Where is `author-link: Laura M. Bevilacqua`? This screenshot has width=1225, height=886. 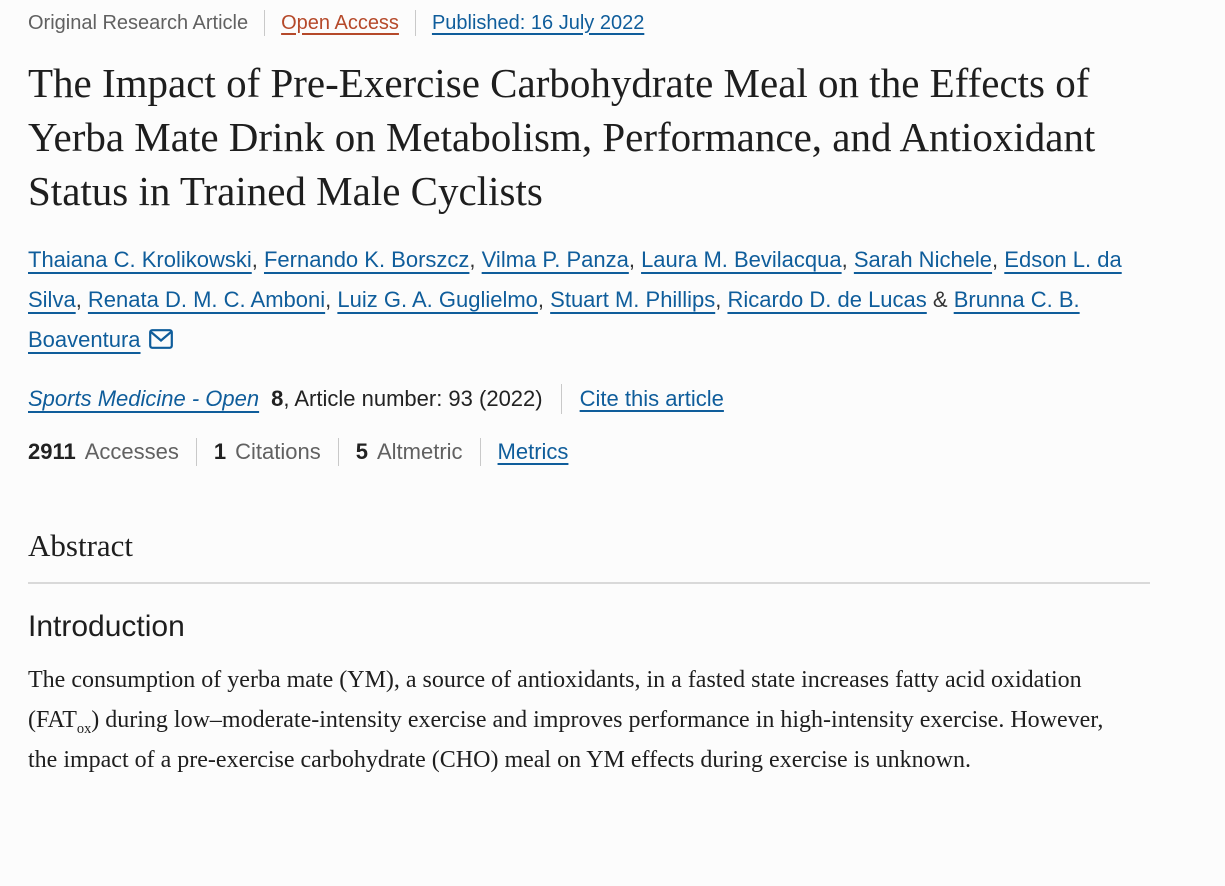
author-link: Laura M. Bevilacqua is located at coordinates (741, 259).